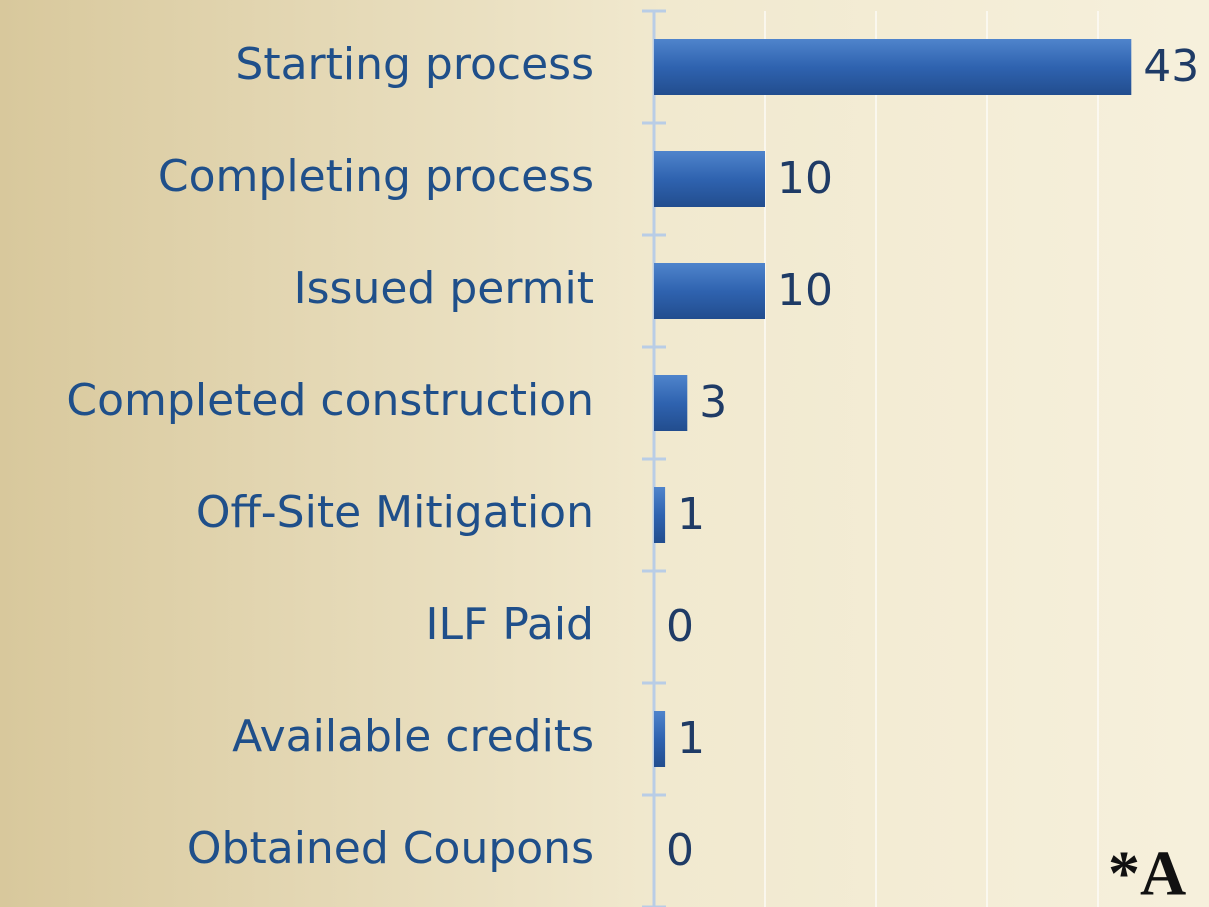 The image size is (1209, 907). What do you see at coordinates (413, 736) in the screenshot?
I see `category-label: Available credits` at bounding box center [413, 736].